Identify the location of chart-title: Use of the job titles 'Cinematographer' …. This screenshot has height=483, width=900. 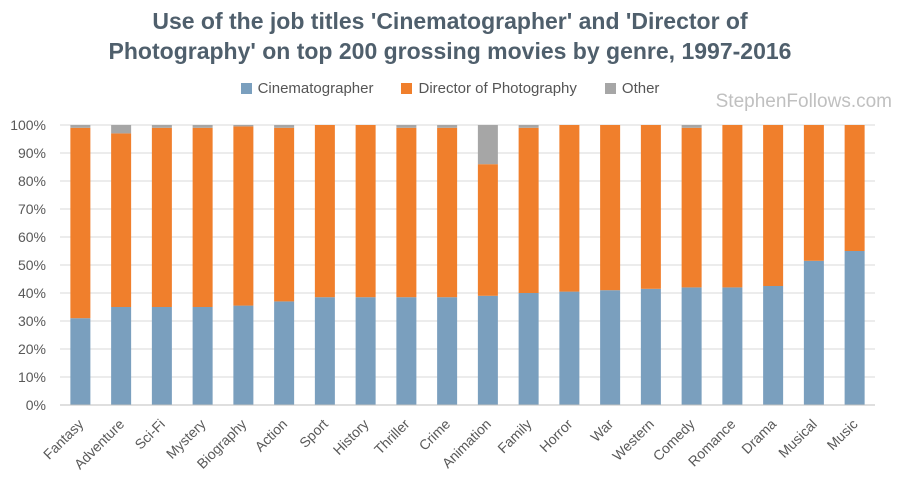
(450, 36).